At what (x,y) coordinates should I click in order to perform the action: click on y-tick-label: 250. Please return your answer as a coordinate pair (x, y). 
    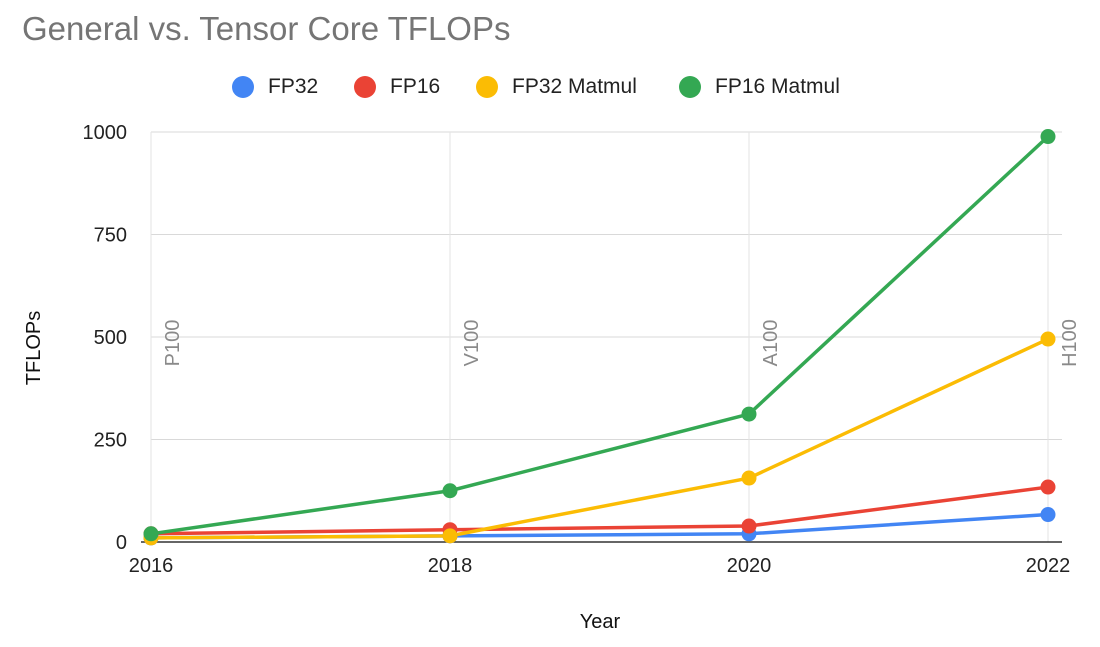
    Looking at the image, I should click on (110, 441).